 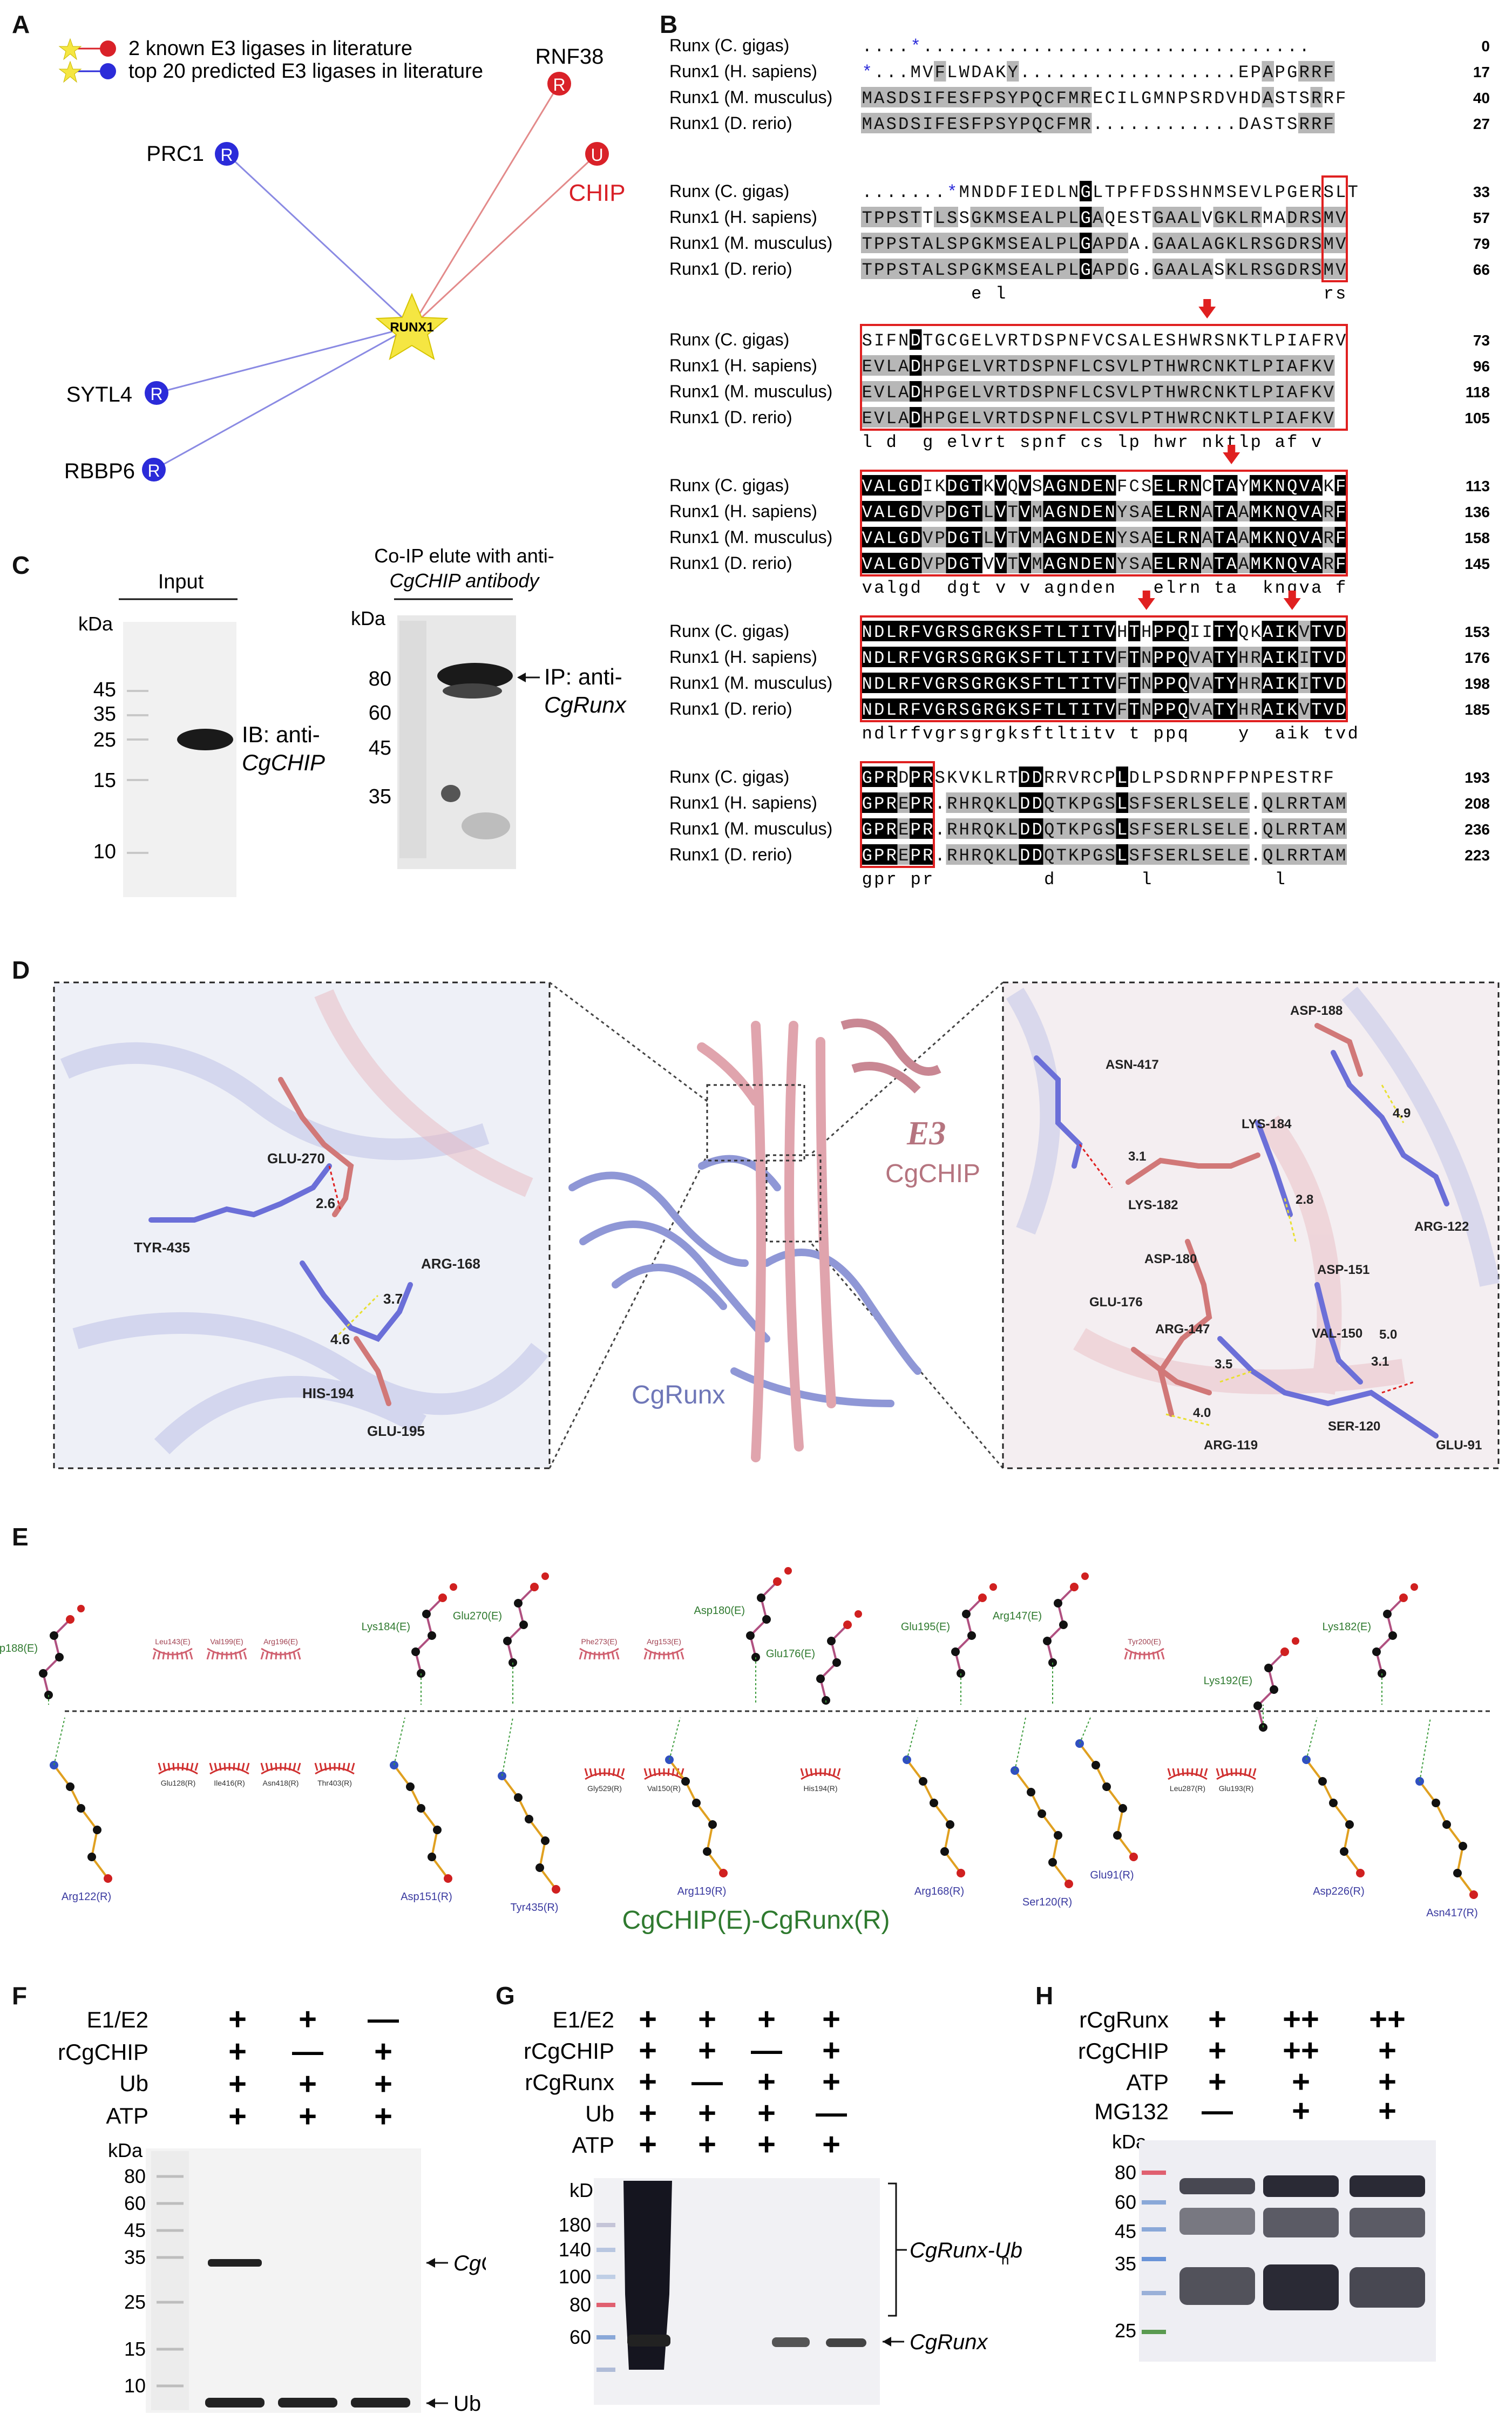 I want to click on svg-text: Val199(E), so click(x=226, y=1641).